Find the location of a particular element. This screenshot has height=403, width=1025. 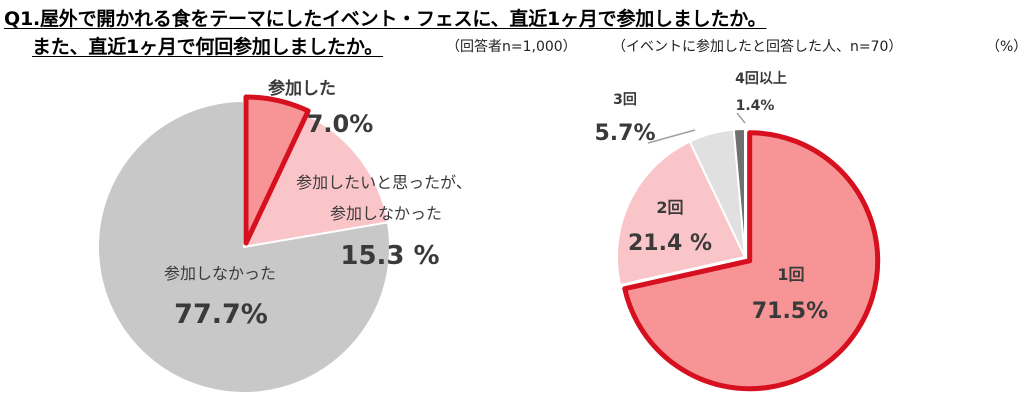

slice-label-1-3: 参加しなかった is located at coordinates (220, 273).